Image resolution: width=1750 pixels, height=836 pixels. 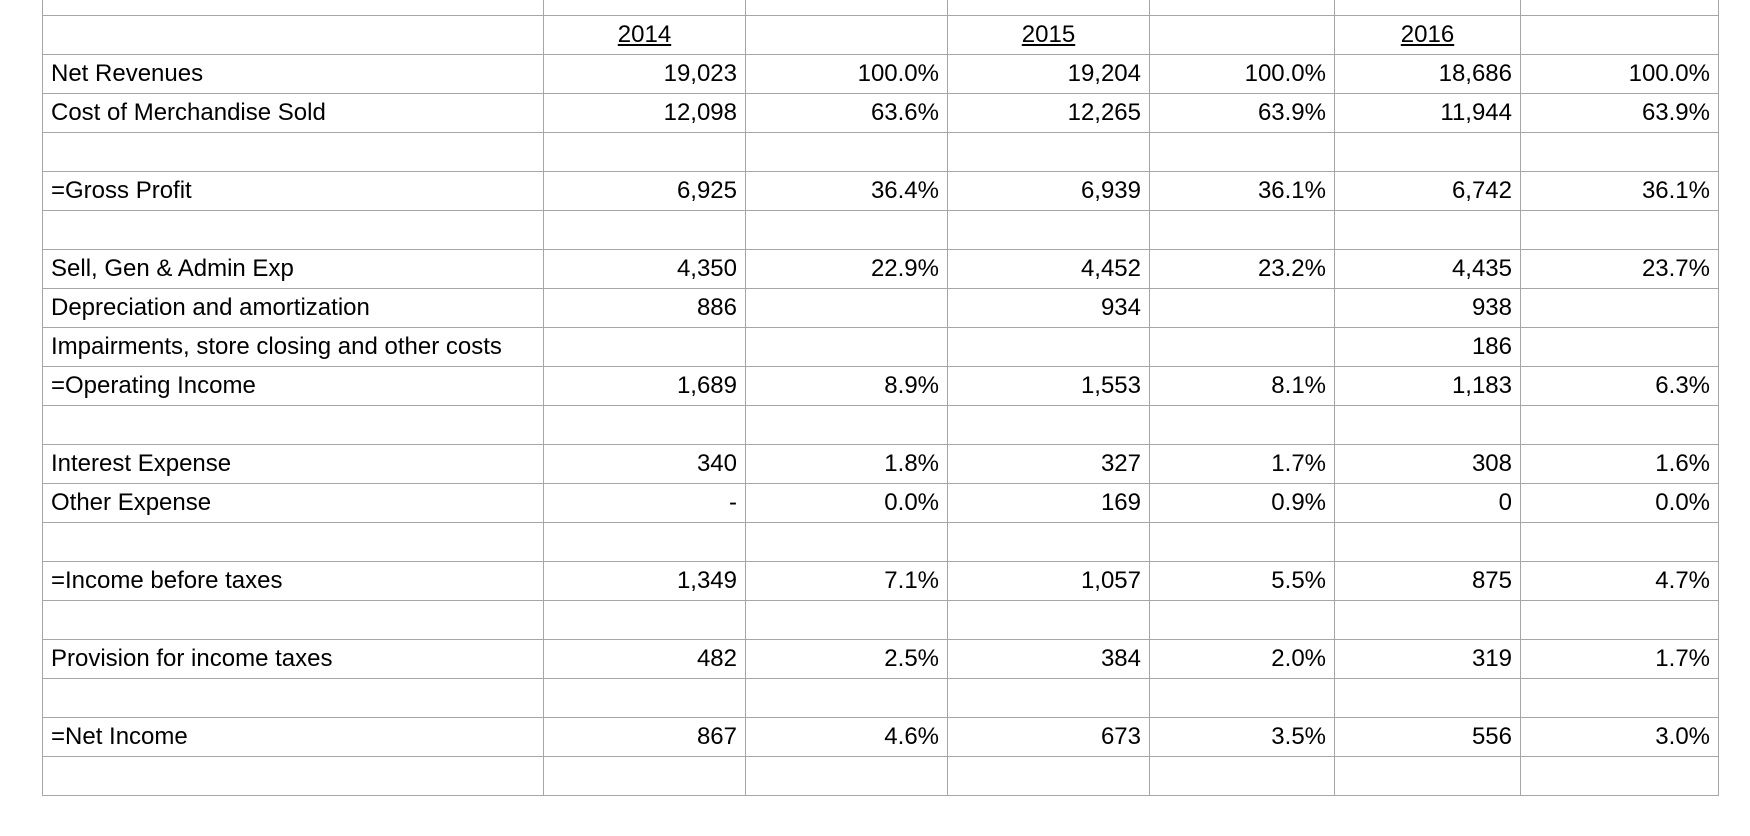 I want to click on percent-cell: 36.4%, so click(x=846, y=191).